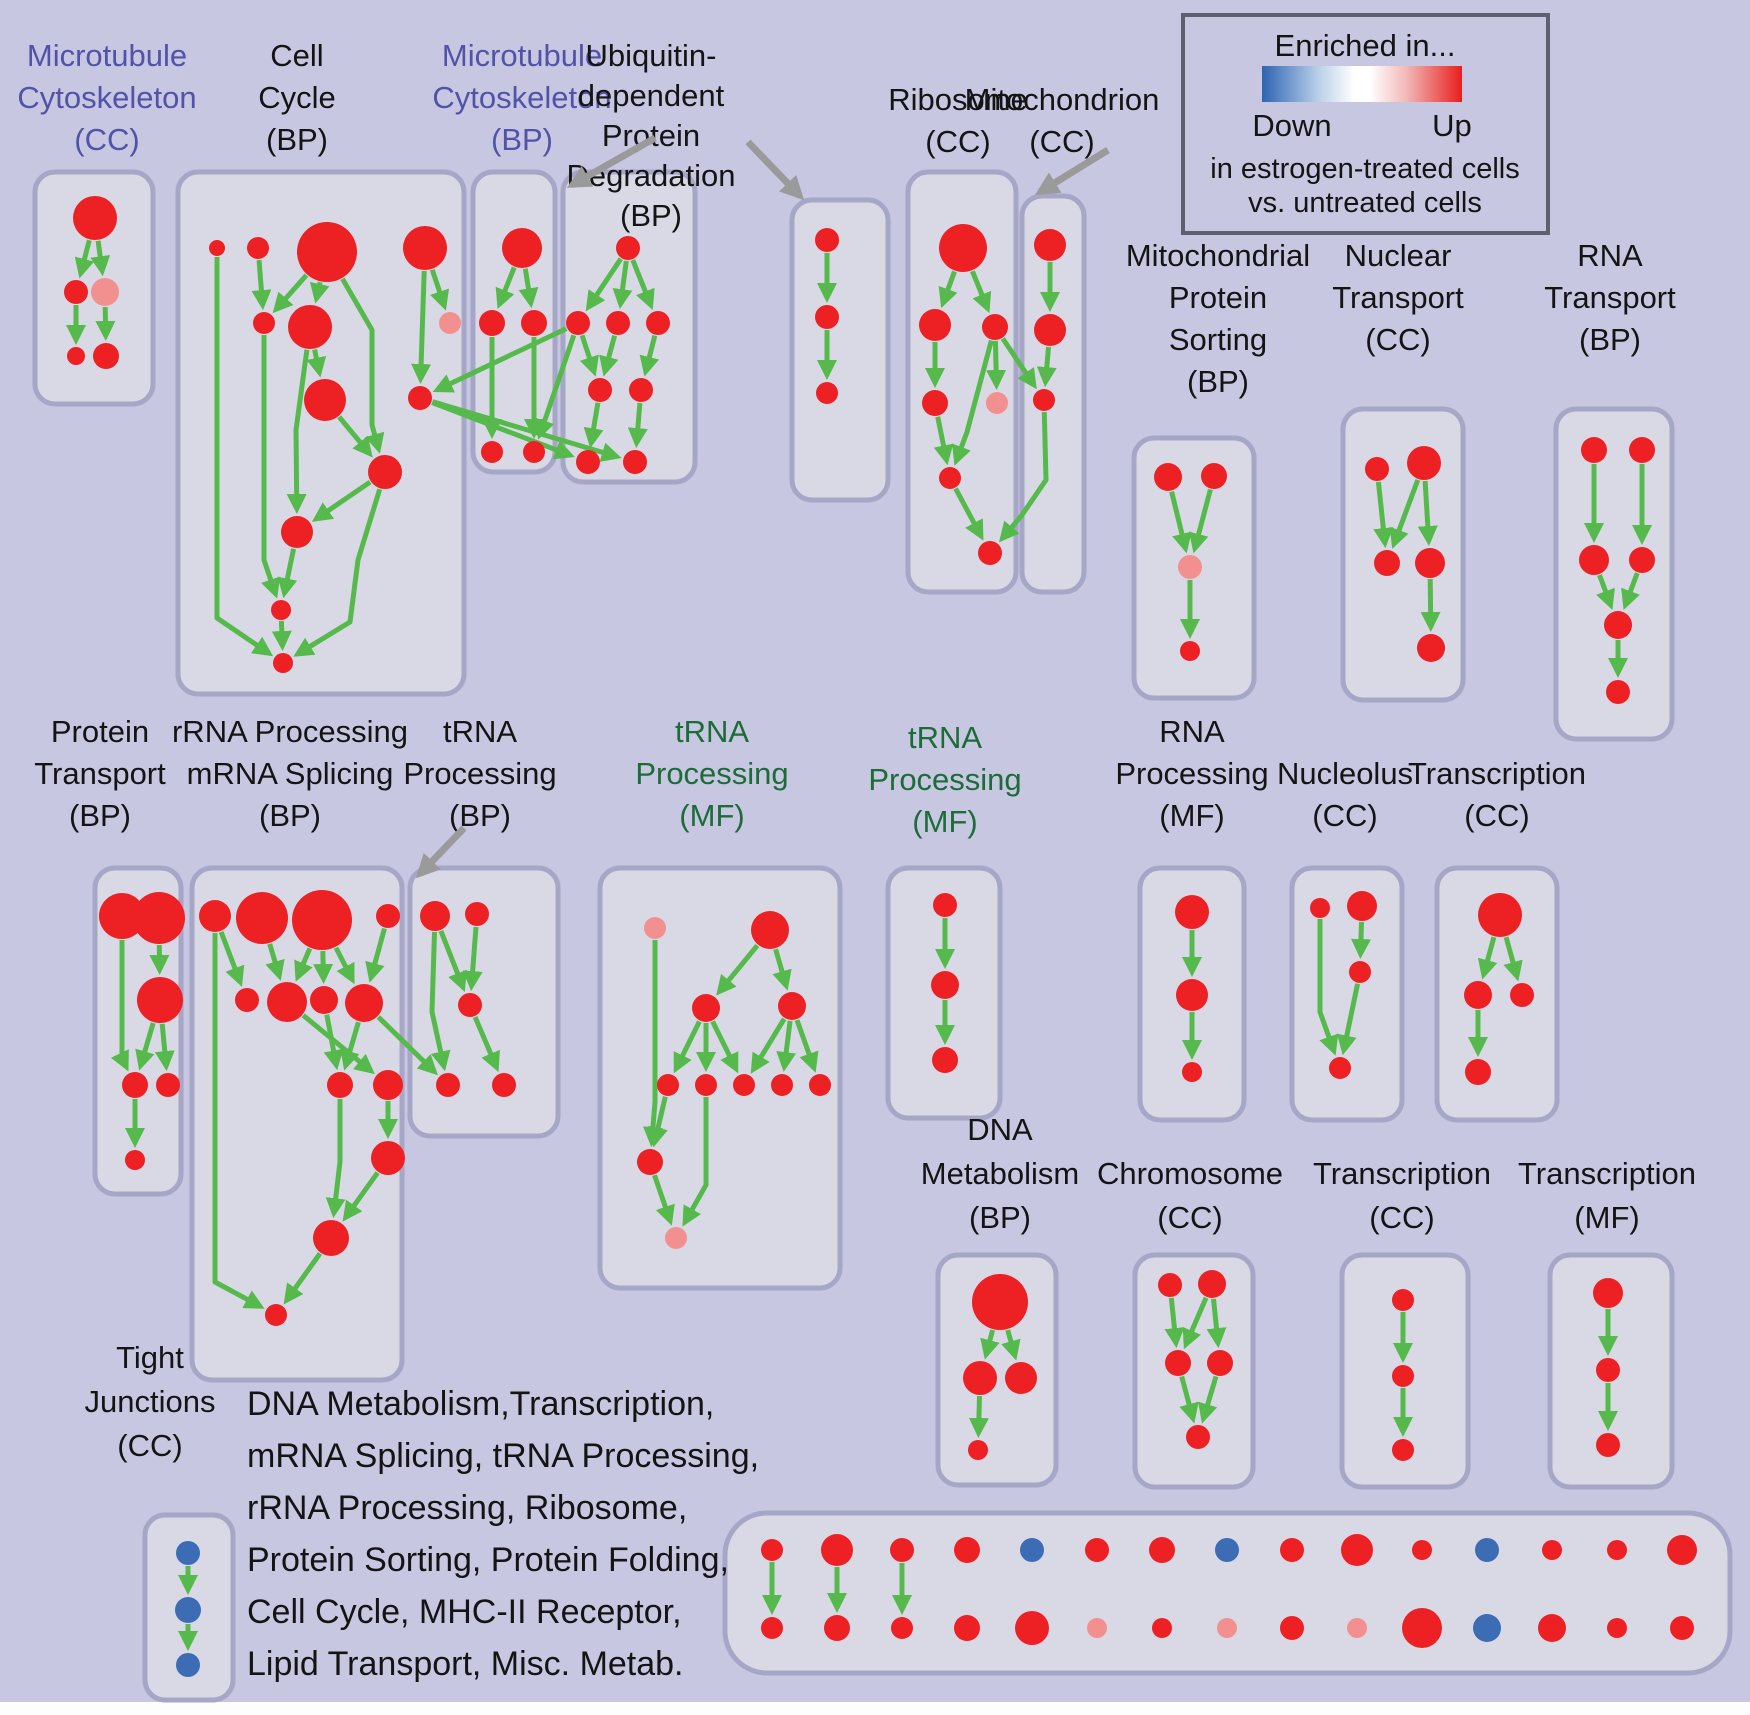 The width and height of the screenshot is (1750, 1715). I want to click on legend-box, so click(1365, 124).